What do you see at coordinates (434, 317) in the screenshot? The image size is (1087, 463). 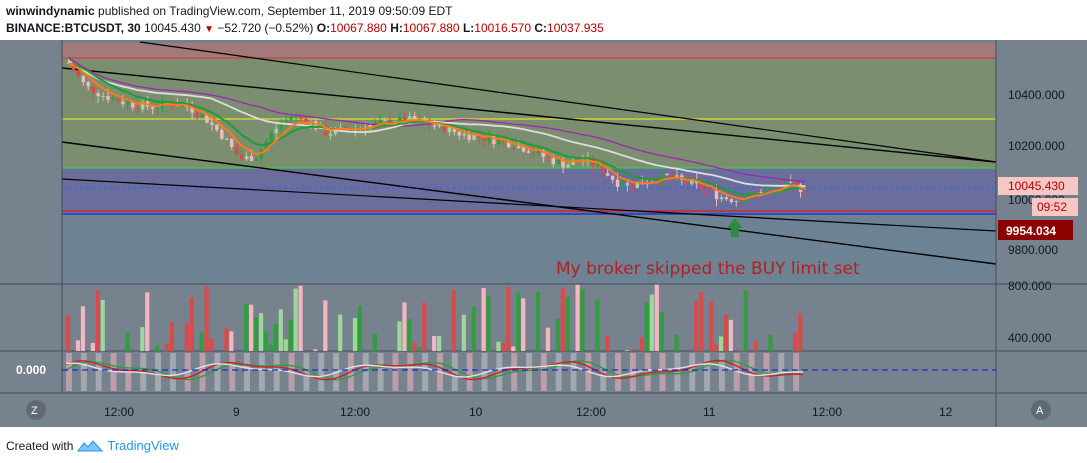 I see `volume-bars-group` at bounding box center [434, 317].